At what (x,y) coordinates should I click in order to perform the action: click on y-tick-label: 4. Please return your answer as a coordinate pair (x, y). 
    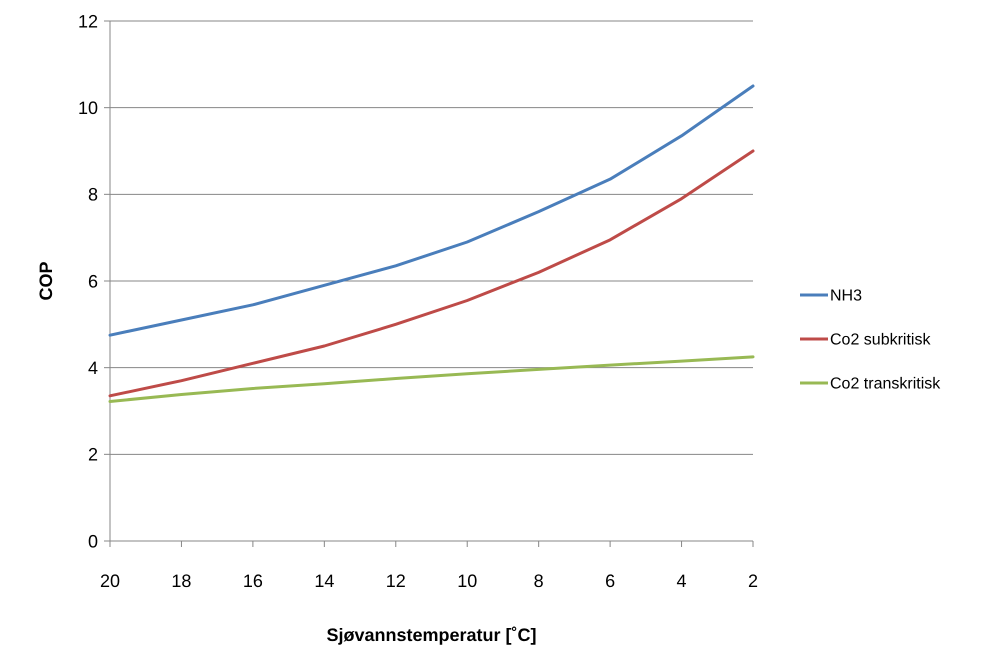
    Looking at the image, I should click on (93, 368).